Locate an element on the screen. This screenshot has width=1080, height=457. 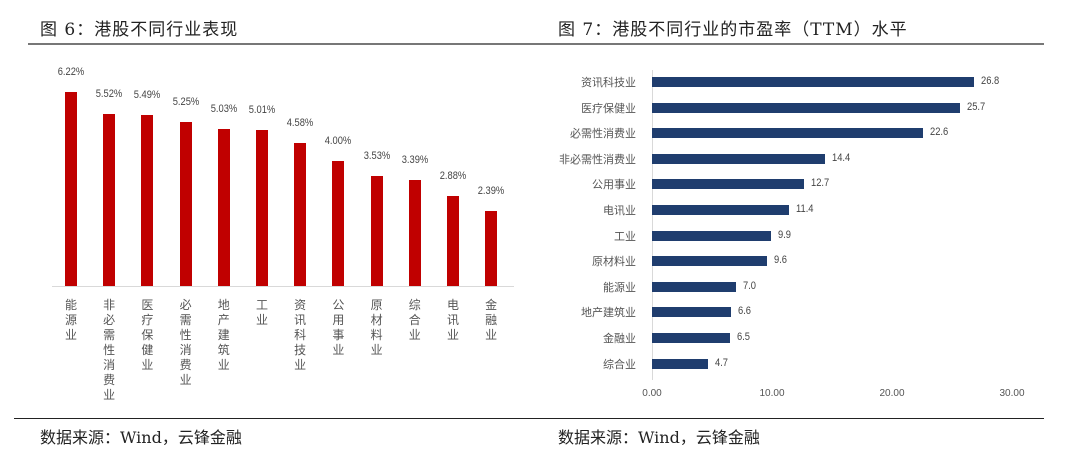
bar-value-label: 26.8 is located at coordinates (989, 81).